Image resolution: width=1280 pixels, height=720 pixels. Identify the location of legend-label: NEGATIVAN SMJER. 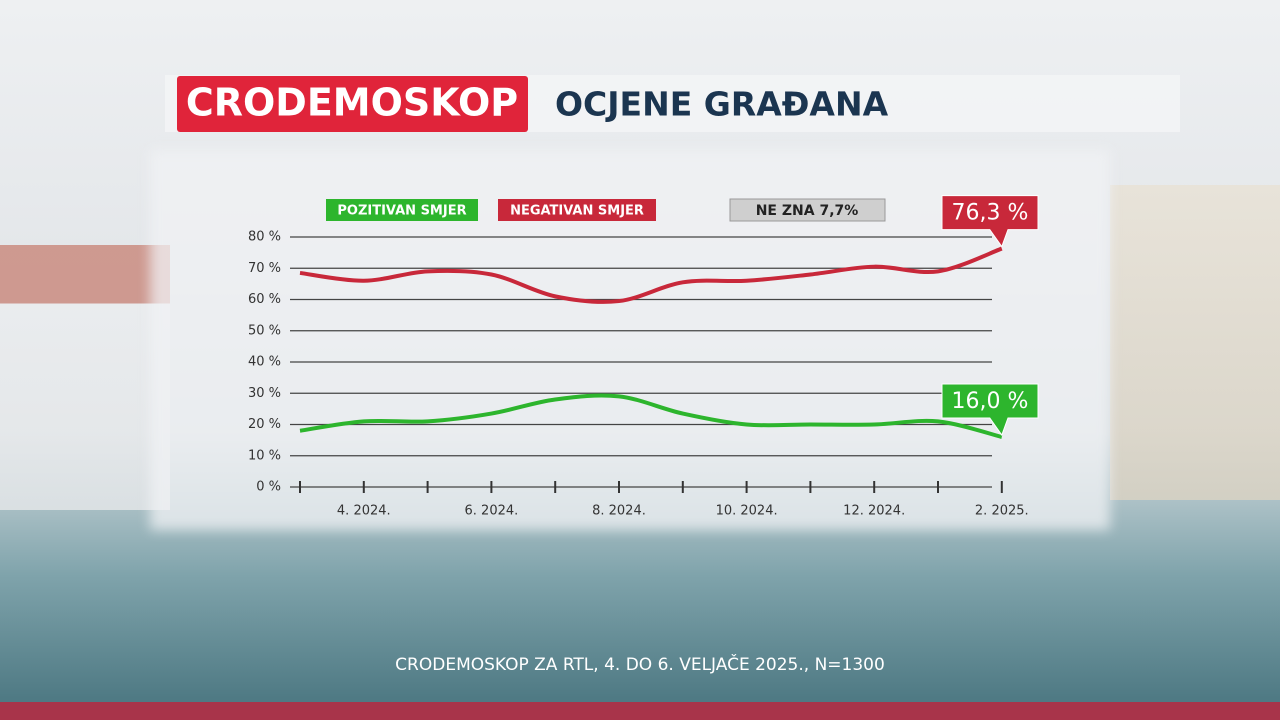
(577, 211).